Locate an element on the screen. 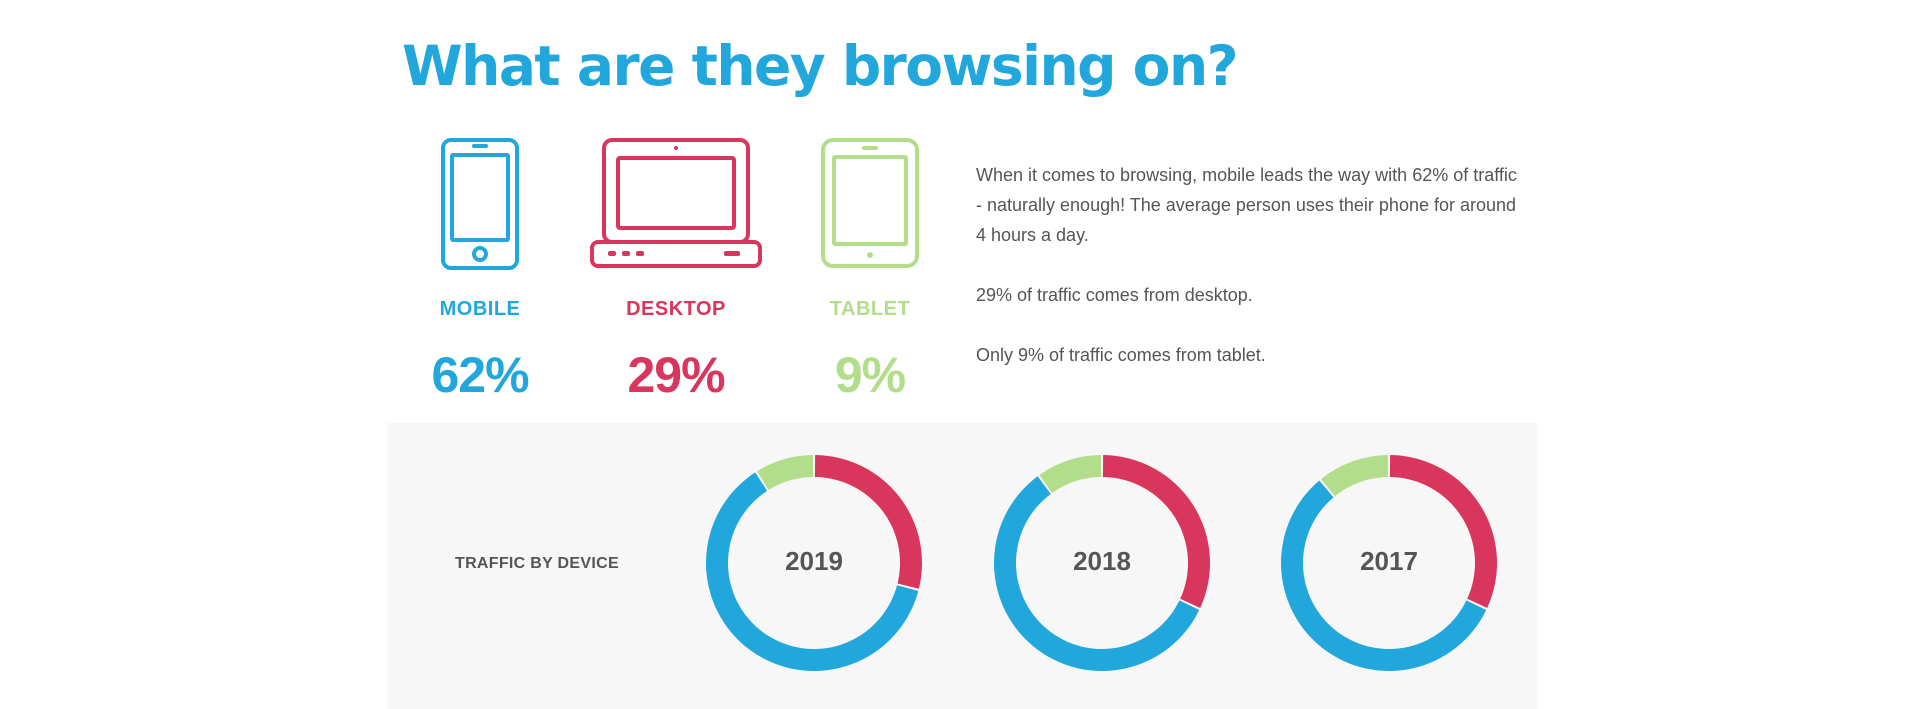 The width and height of the screenshot is (1913, 709). device-pct-mobile: 62% is located at coordinates (480, 375).